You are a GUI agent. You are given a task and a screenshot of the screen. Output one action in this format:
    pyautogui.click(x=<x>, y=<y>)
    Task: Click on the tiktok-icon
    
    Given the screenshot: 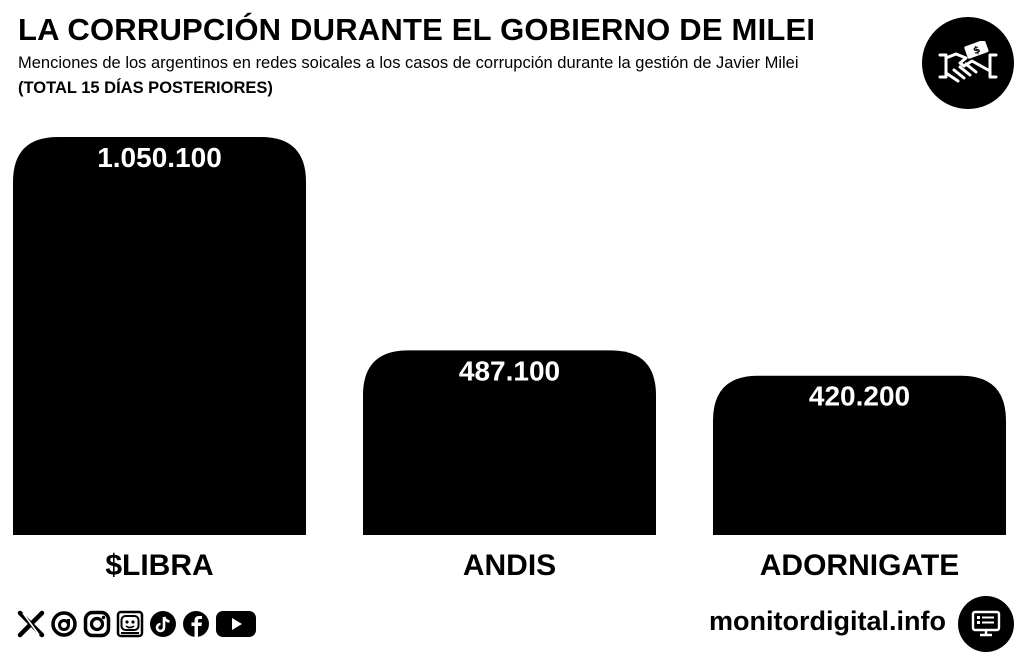 What is the action you would take?
    pyautogui.click(x=163, y=624)
    